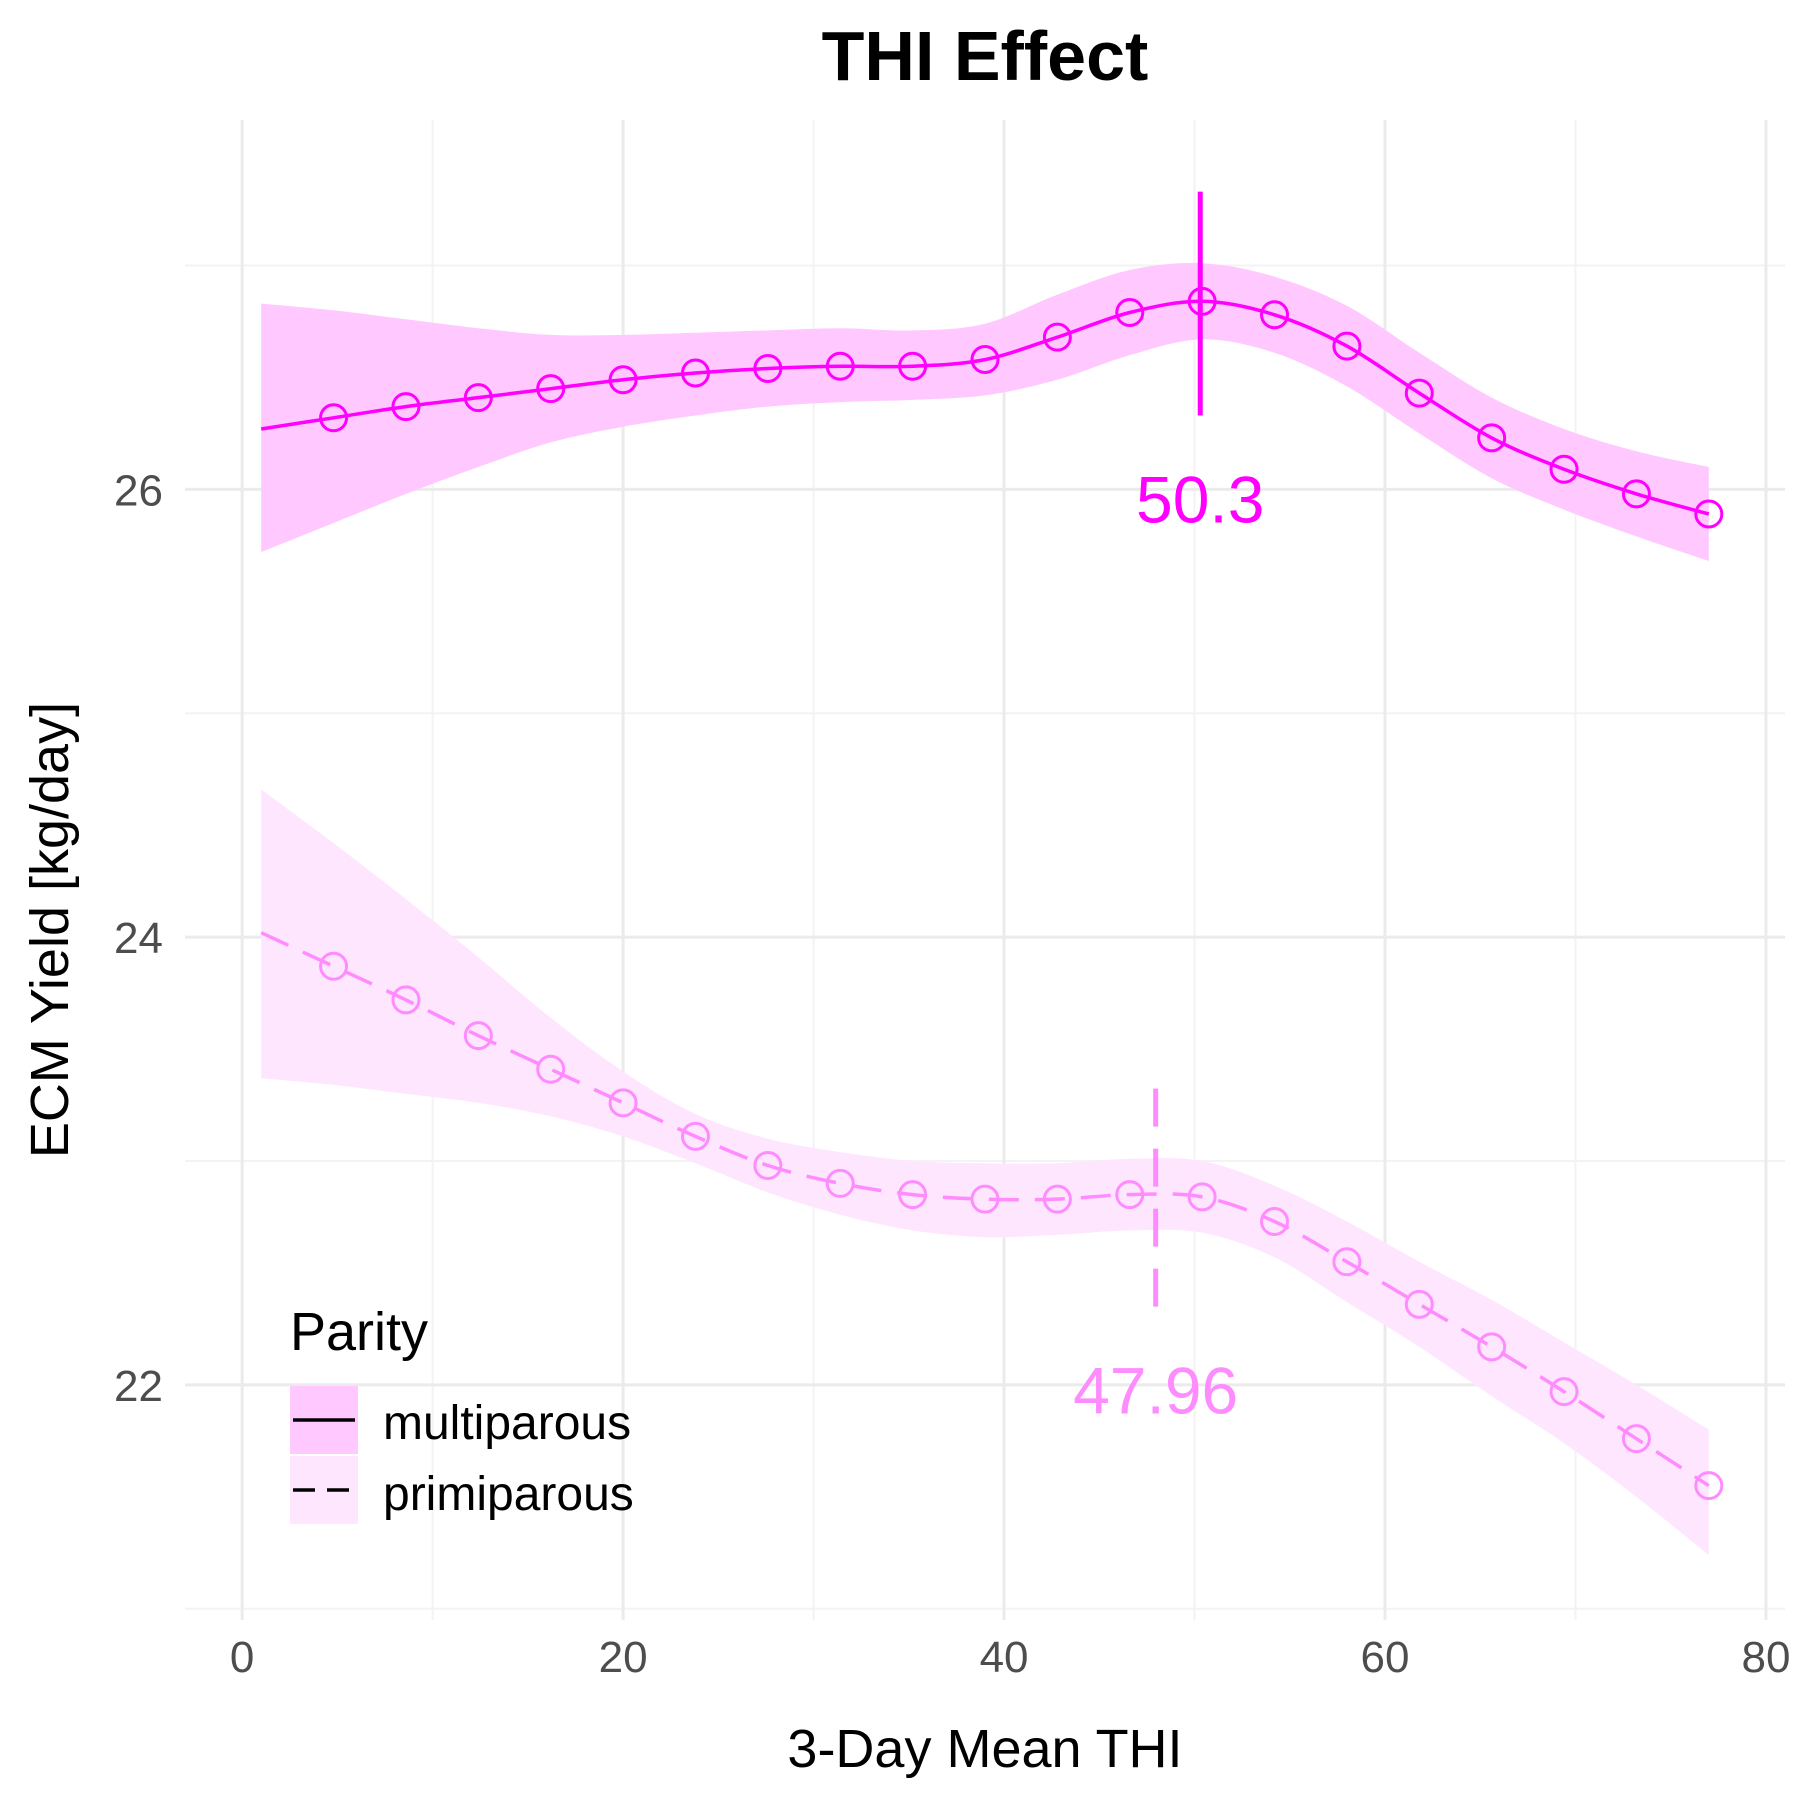 This screenshot has height=1800, width=1800. I want to click on multiparous-line, so click(985, 407).